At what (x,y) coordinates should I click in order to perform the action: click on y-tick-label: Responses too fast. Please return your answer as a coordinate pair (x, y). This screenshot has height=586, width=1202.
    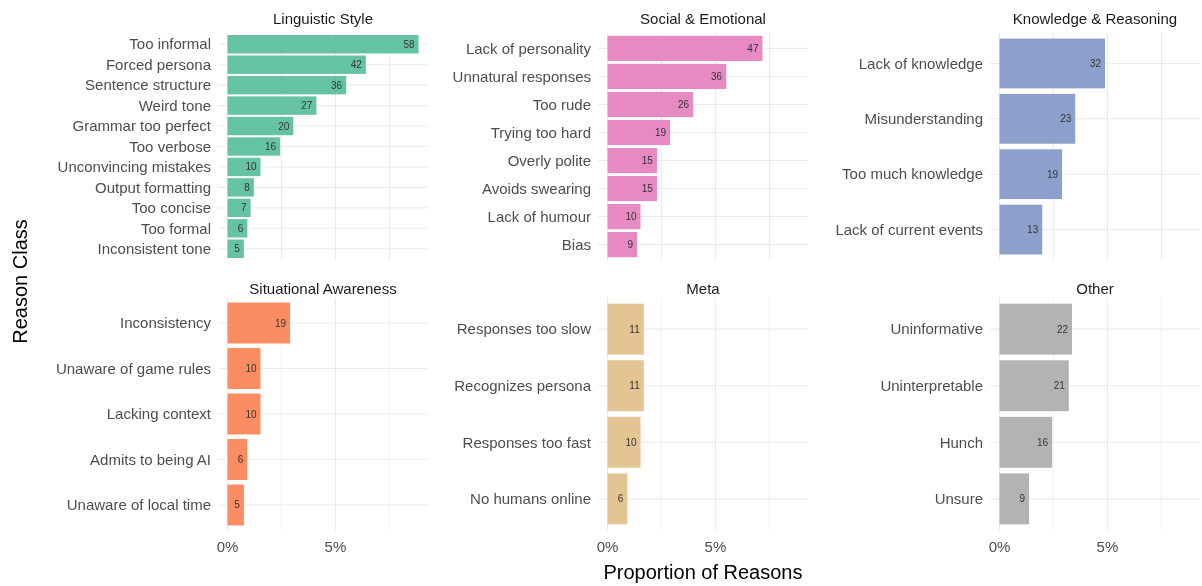
    Looking at the image, I should click on (527, 442).